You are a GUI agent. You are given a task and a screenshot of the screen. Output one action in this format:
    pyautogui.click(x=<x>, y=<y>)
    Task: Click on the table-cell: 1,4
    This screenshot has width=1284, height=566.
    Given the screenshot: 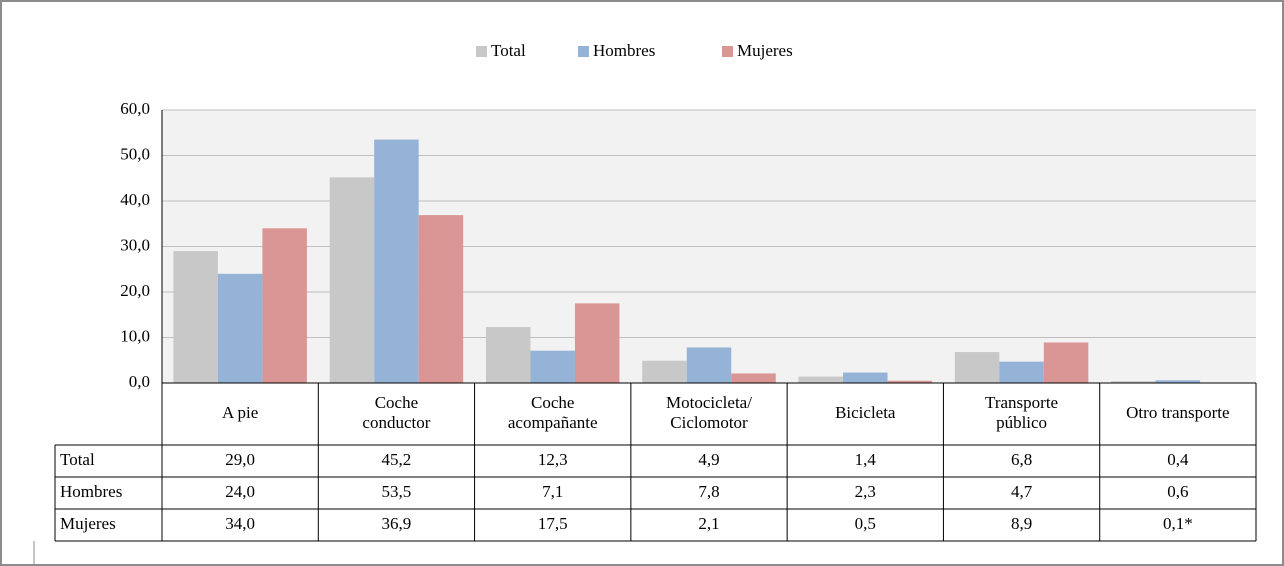 What is the action you would take?
    pyautogui.click(x=866, y=459)
    